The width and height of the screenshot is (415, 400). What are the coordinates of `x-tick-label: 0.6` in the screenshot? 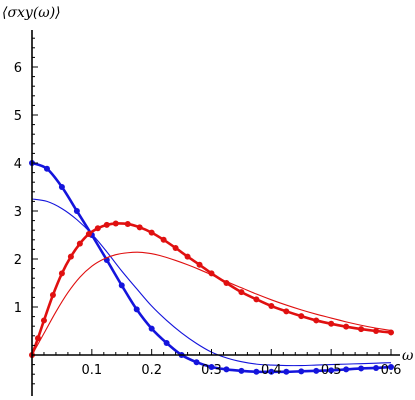 It's located at (391, 370).